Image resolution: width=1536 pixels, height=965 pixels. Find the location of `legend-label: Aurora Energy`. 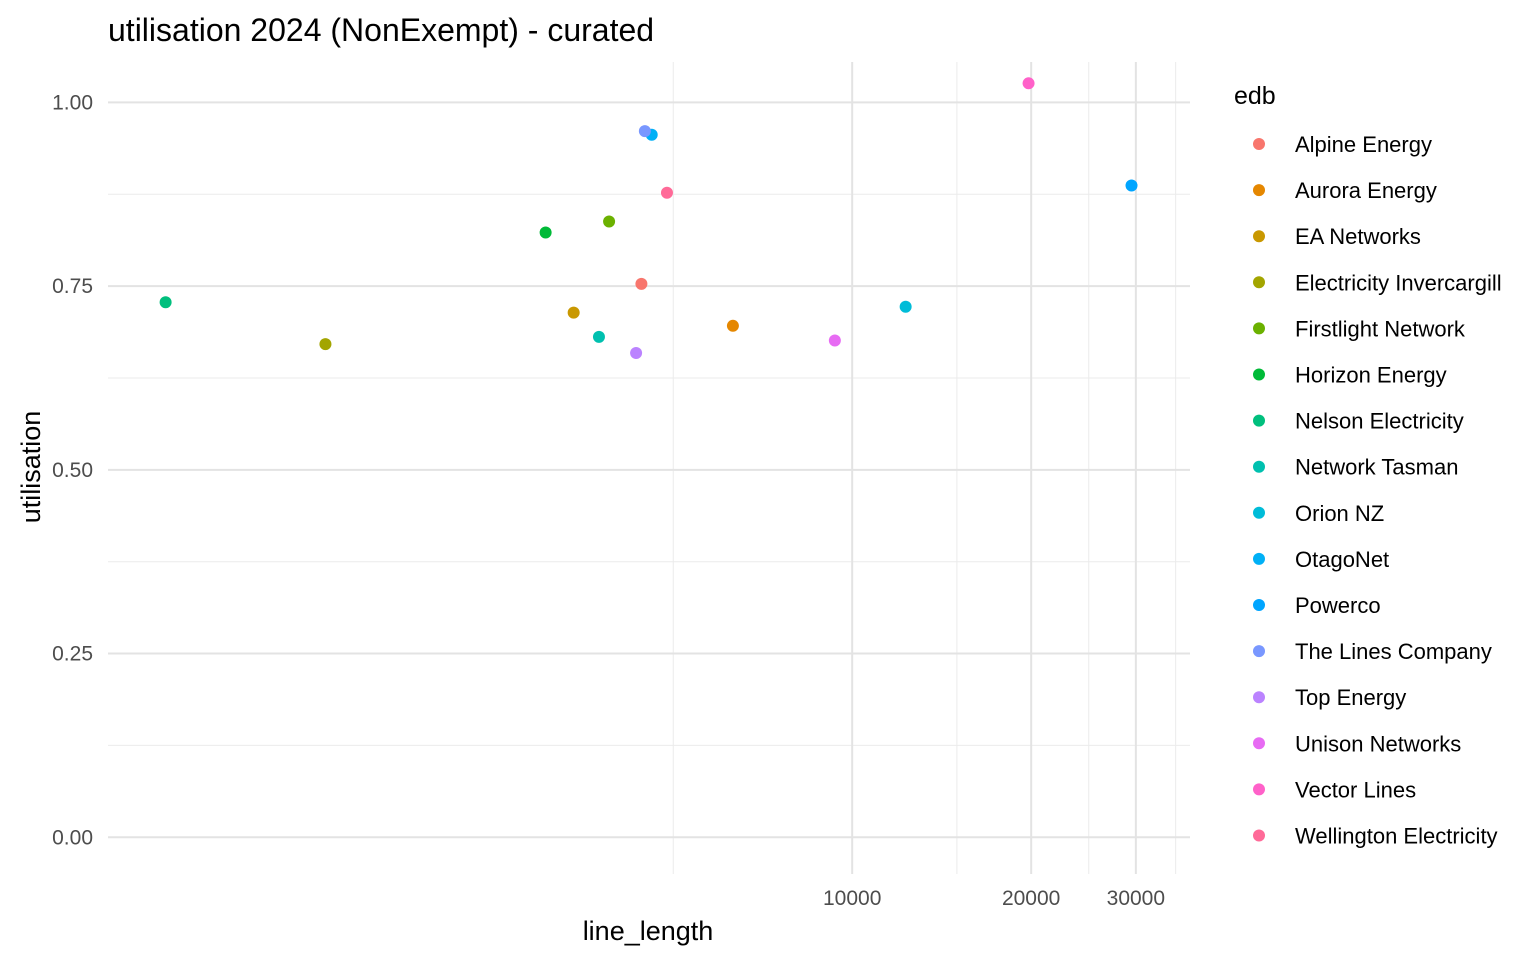

legend-label: Aurora Energy is located at coordinates (1366, 190).